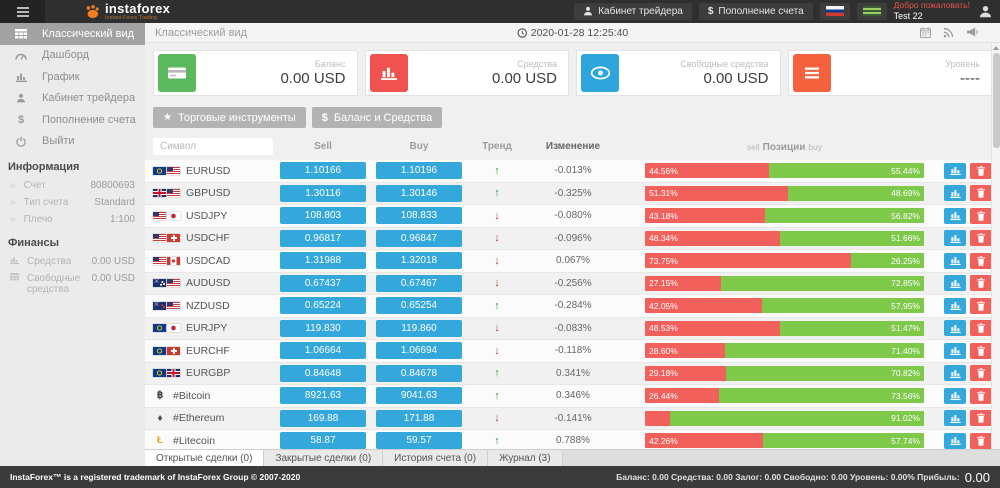 The image size is (1000, 488). What do you see at coordinates (419, 283) in the screenshot?
I see `buy-price-button: 0.67467` at bounding box center [419, 283].